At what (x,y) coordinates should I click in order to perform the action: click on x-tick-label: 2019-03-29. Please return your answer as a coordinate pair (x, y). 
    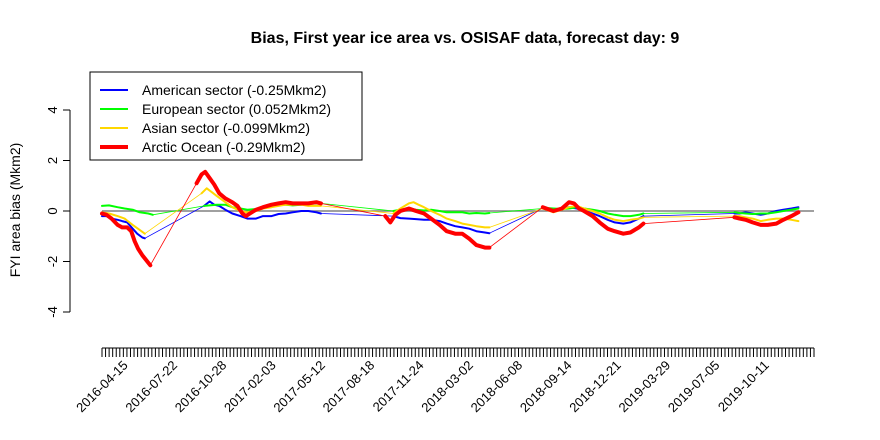
    Looking at the image, I should click on (645, 387).